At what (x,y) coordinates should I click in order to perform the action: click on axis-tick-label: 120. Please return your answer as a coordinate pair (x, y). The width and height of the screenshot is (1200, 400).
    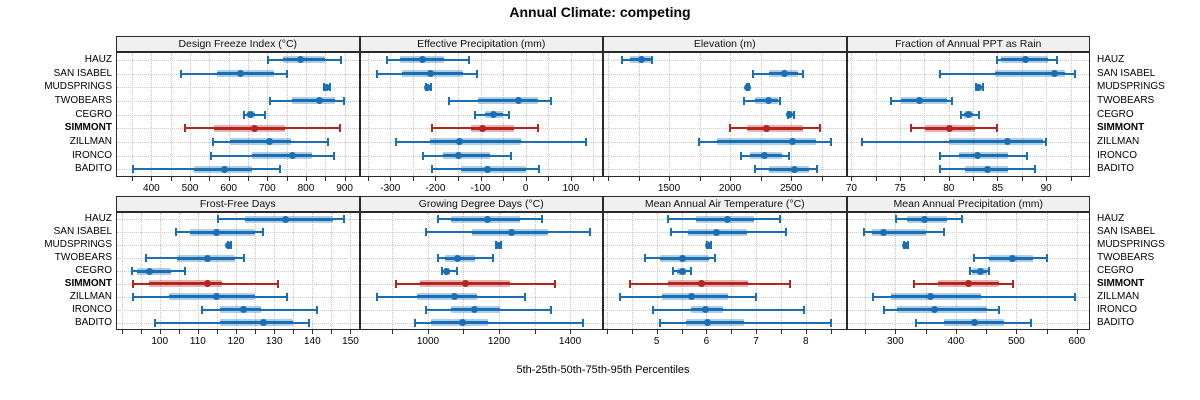
    Looking at the image, I should click on (236, 341).